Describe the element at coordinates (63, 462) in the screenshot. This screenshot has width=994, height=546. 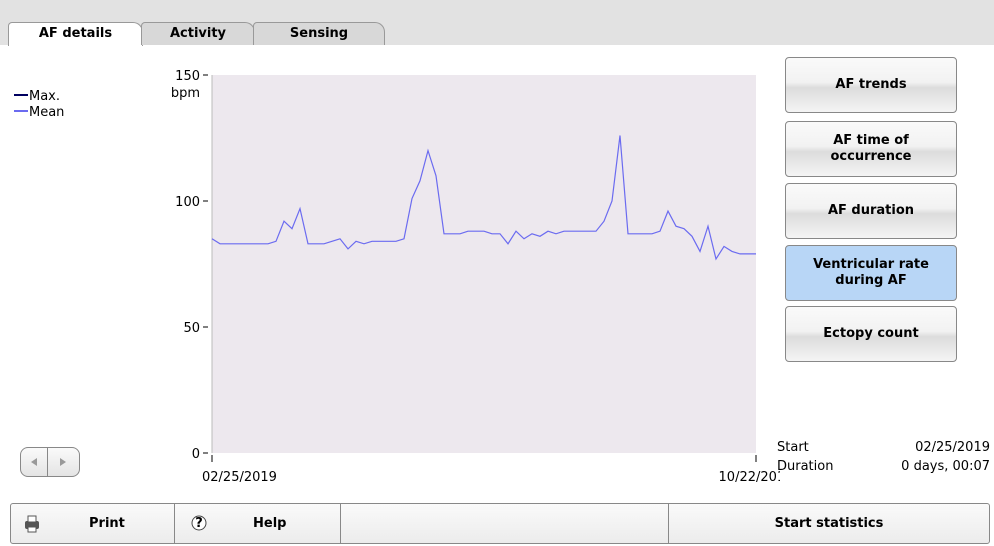
I see `next-button` at that location.